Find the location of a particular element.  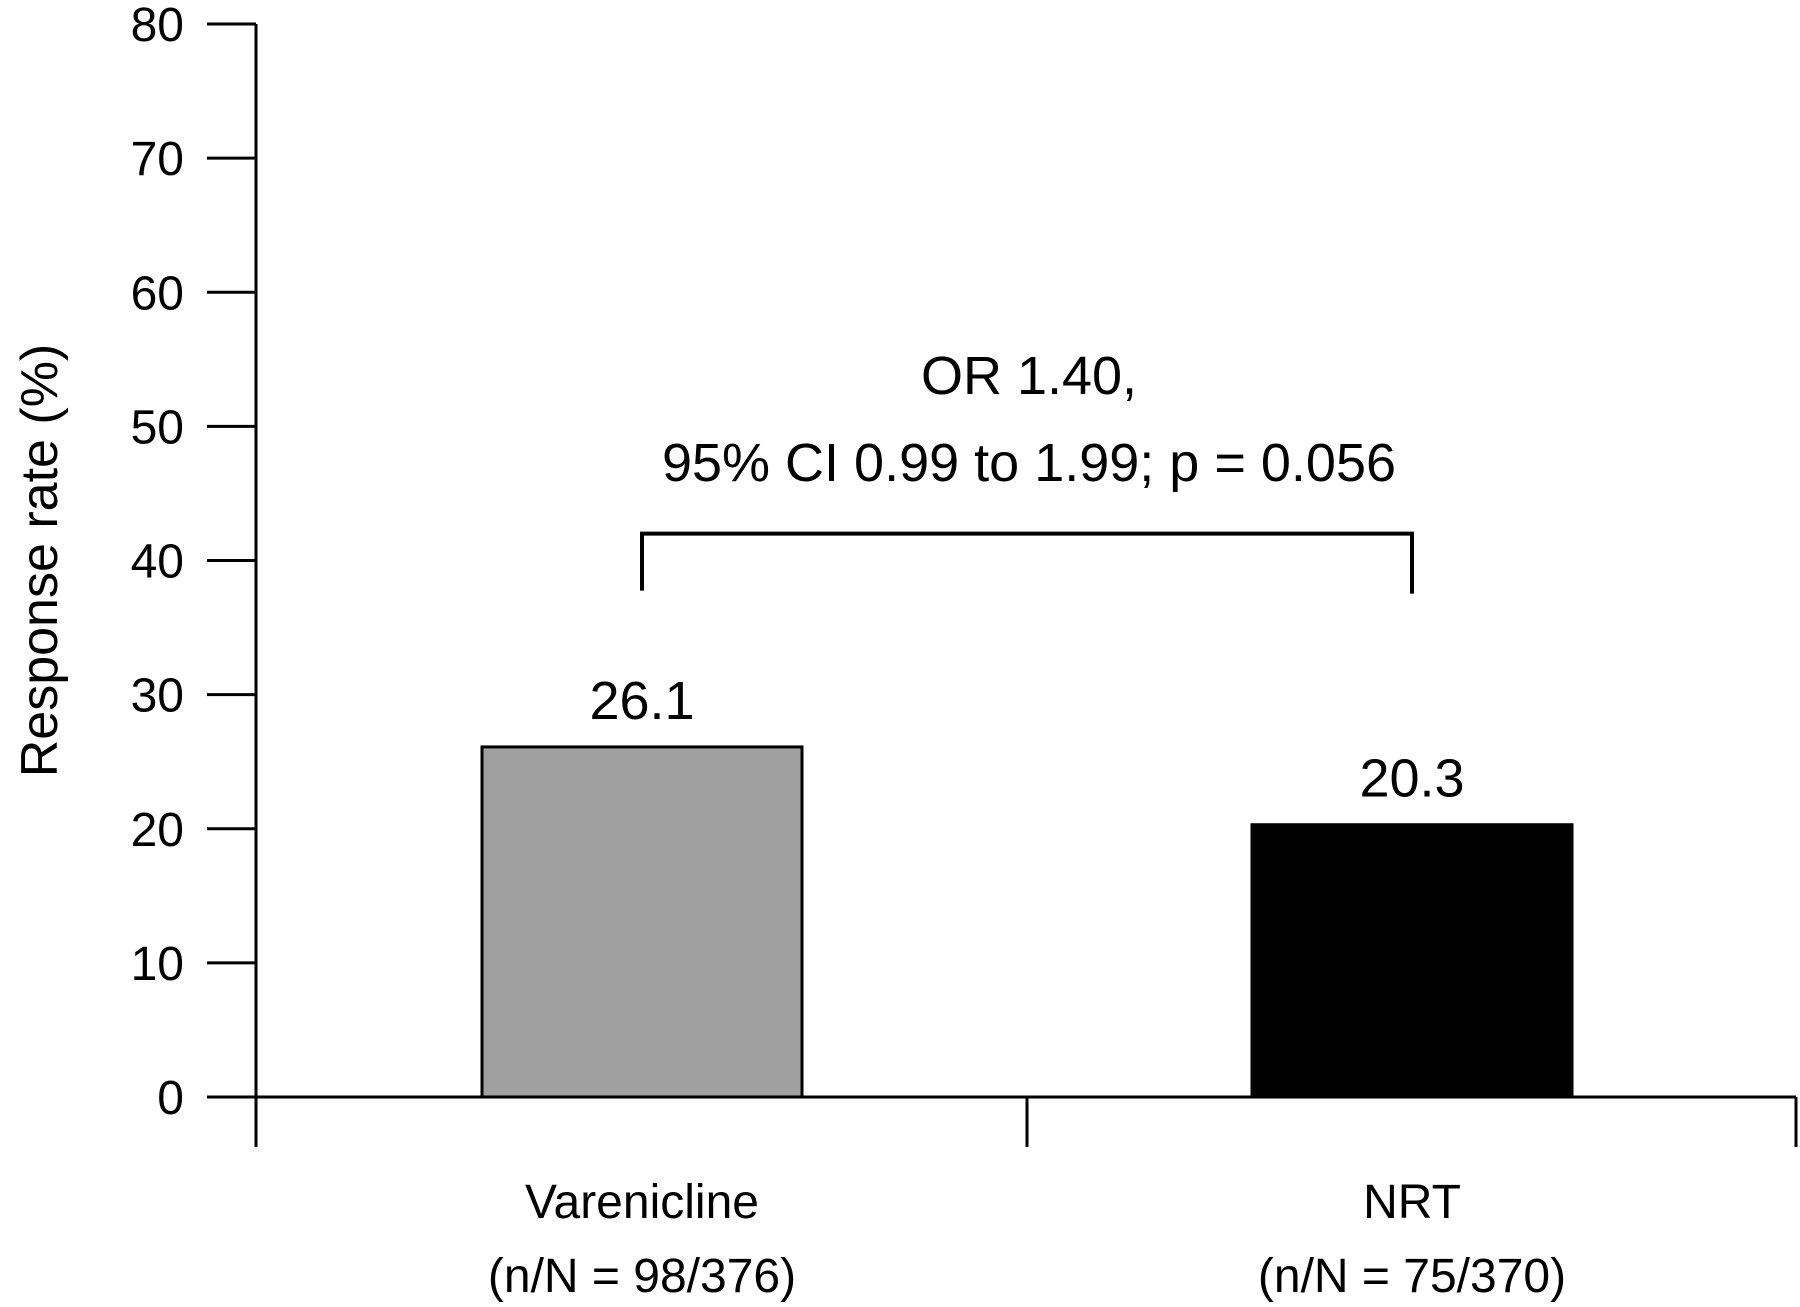

x-category-sublabel: (n/N = 98/376) is located at coordinates (642, 1276).